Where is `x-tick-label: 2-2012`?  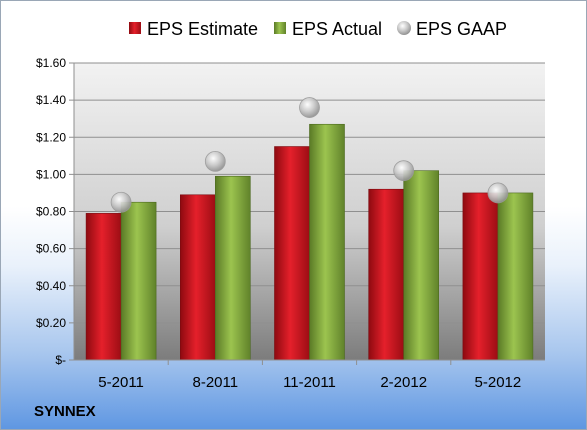 x-tick-label: 2-2012 is located at coordinates (403, 382).